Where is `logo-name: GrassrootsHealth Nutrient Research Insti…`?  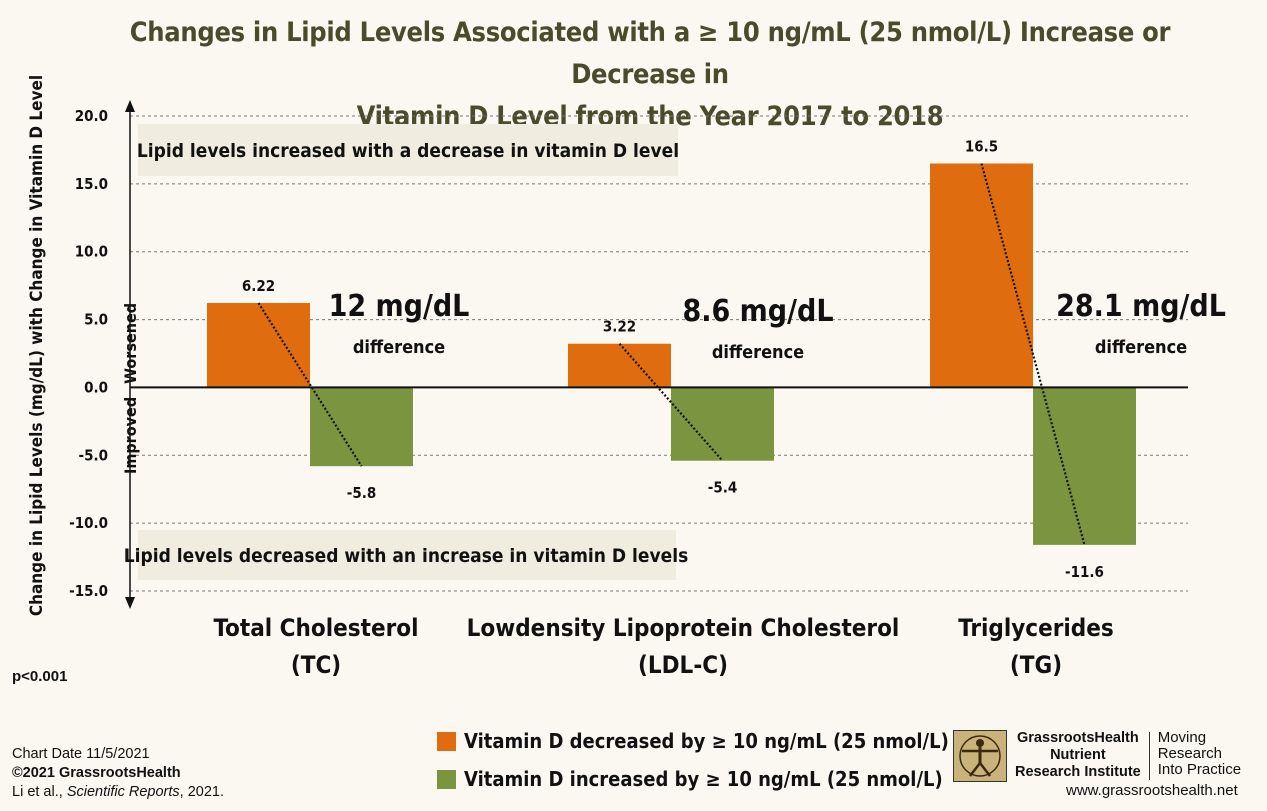 logo-name: GrassrootsHealth Nutrient Research Insti… is located at coordinates (1078, 755).